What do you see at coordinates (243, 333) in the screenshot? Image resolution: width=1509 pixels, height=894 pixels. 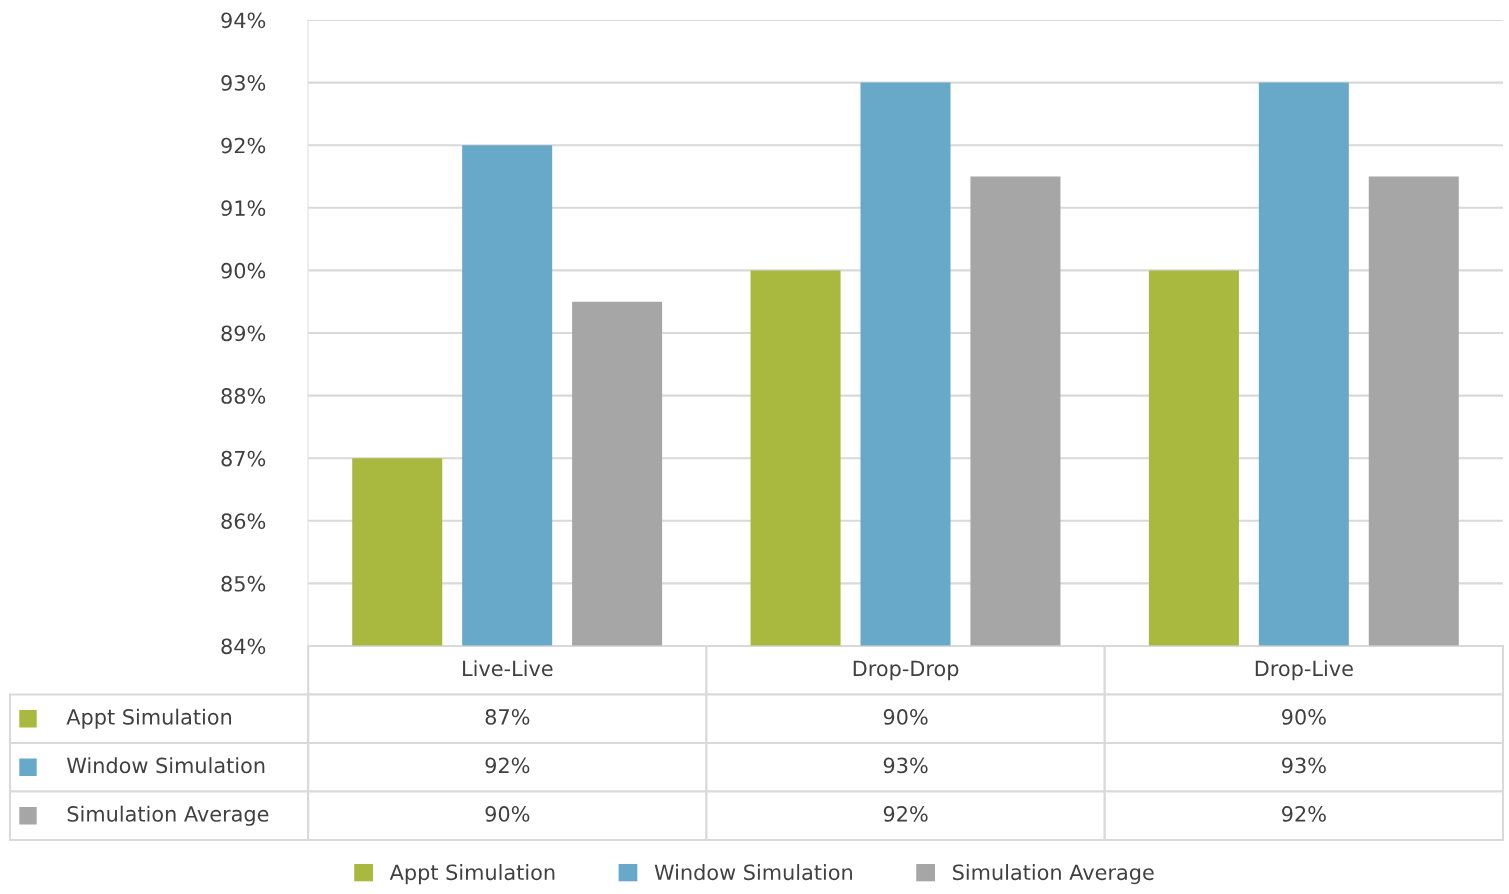 I see `y-tick-label: 89%` at bounding box center [243, 333].